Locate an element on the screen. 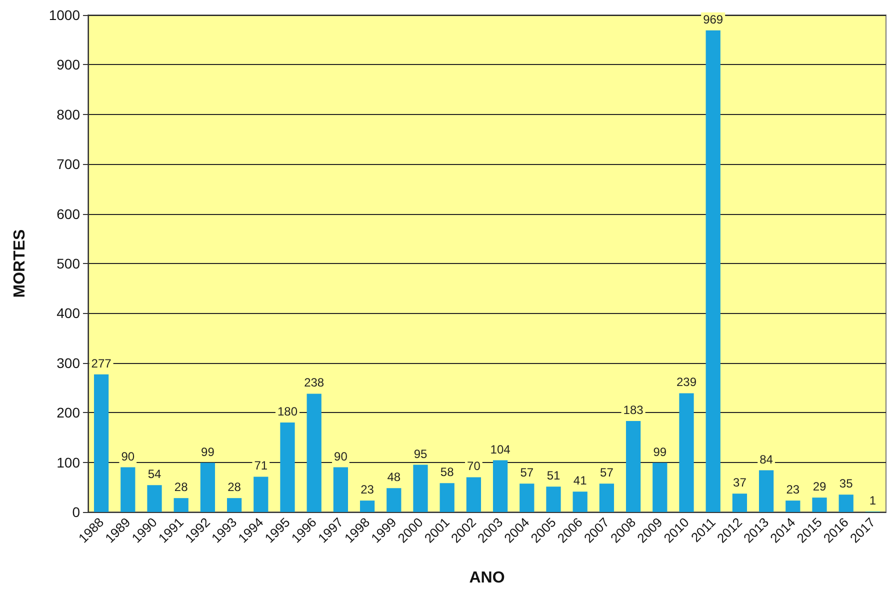  data-label: 277 is located at coordinates (101, 363).